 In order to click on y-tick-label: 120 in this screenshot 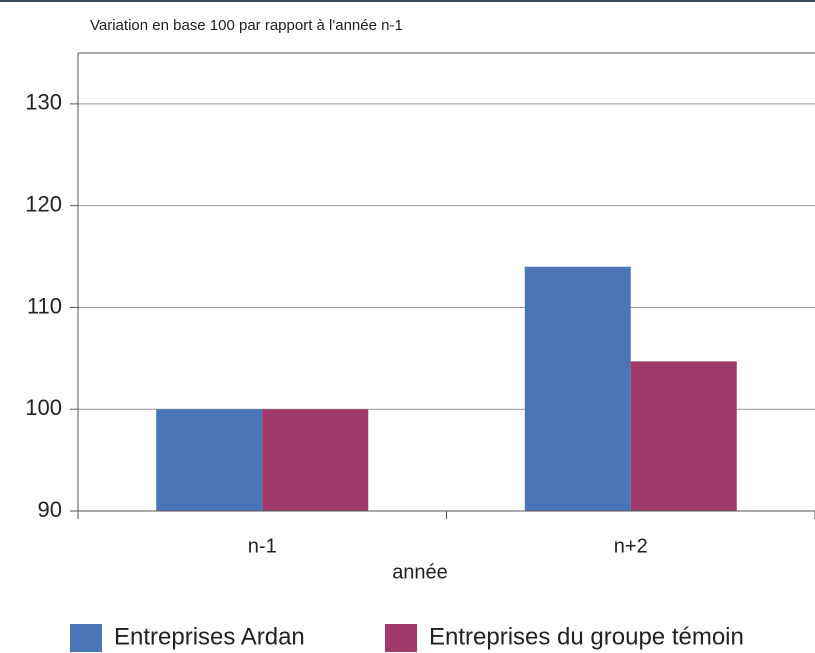, I will do `click(43, 203)`.